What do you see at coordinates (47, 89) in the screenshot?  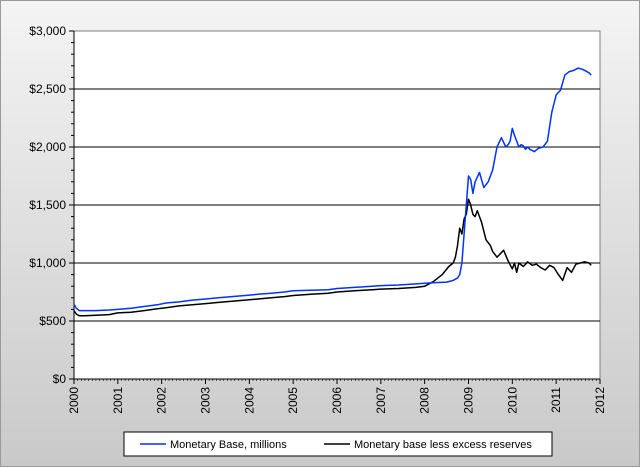 I see `y-tick-label: $2,500` at bounding box center [47, 89].